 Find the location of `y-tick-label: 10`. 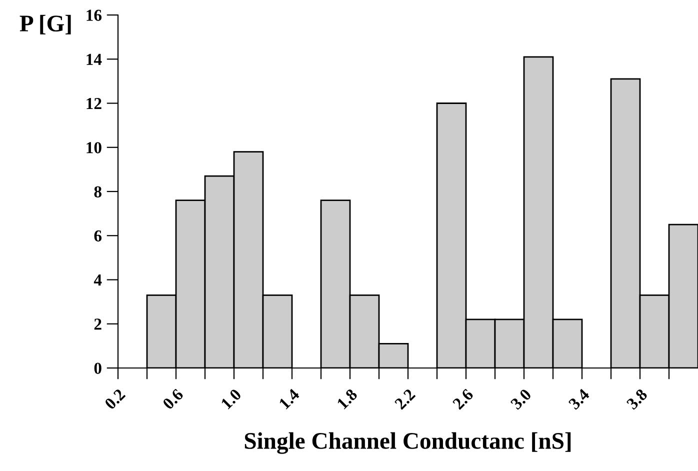

y-tick-label: 10 is located at coordinates (94, 148).